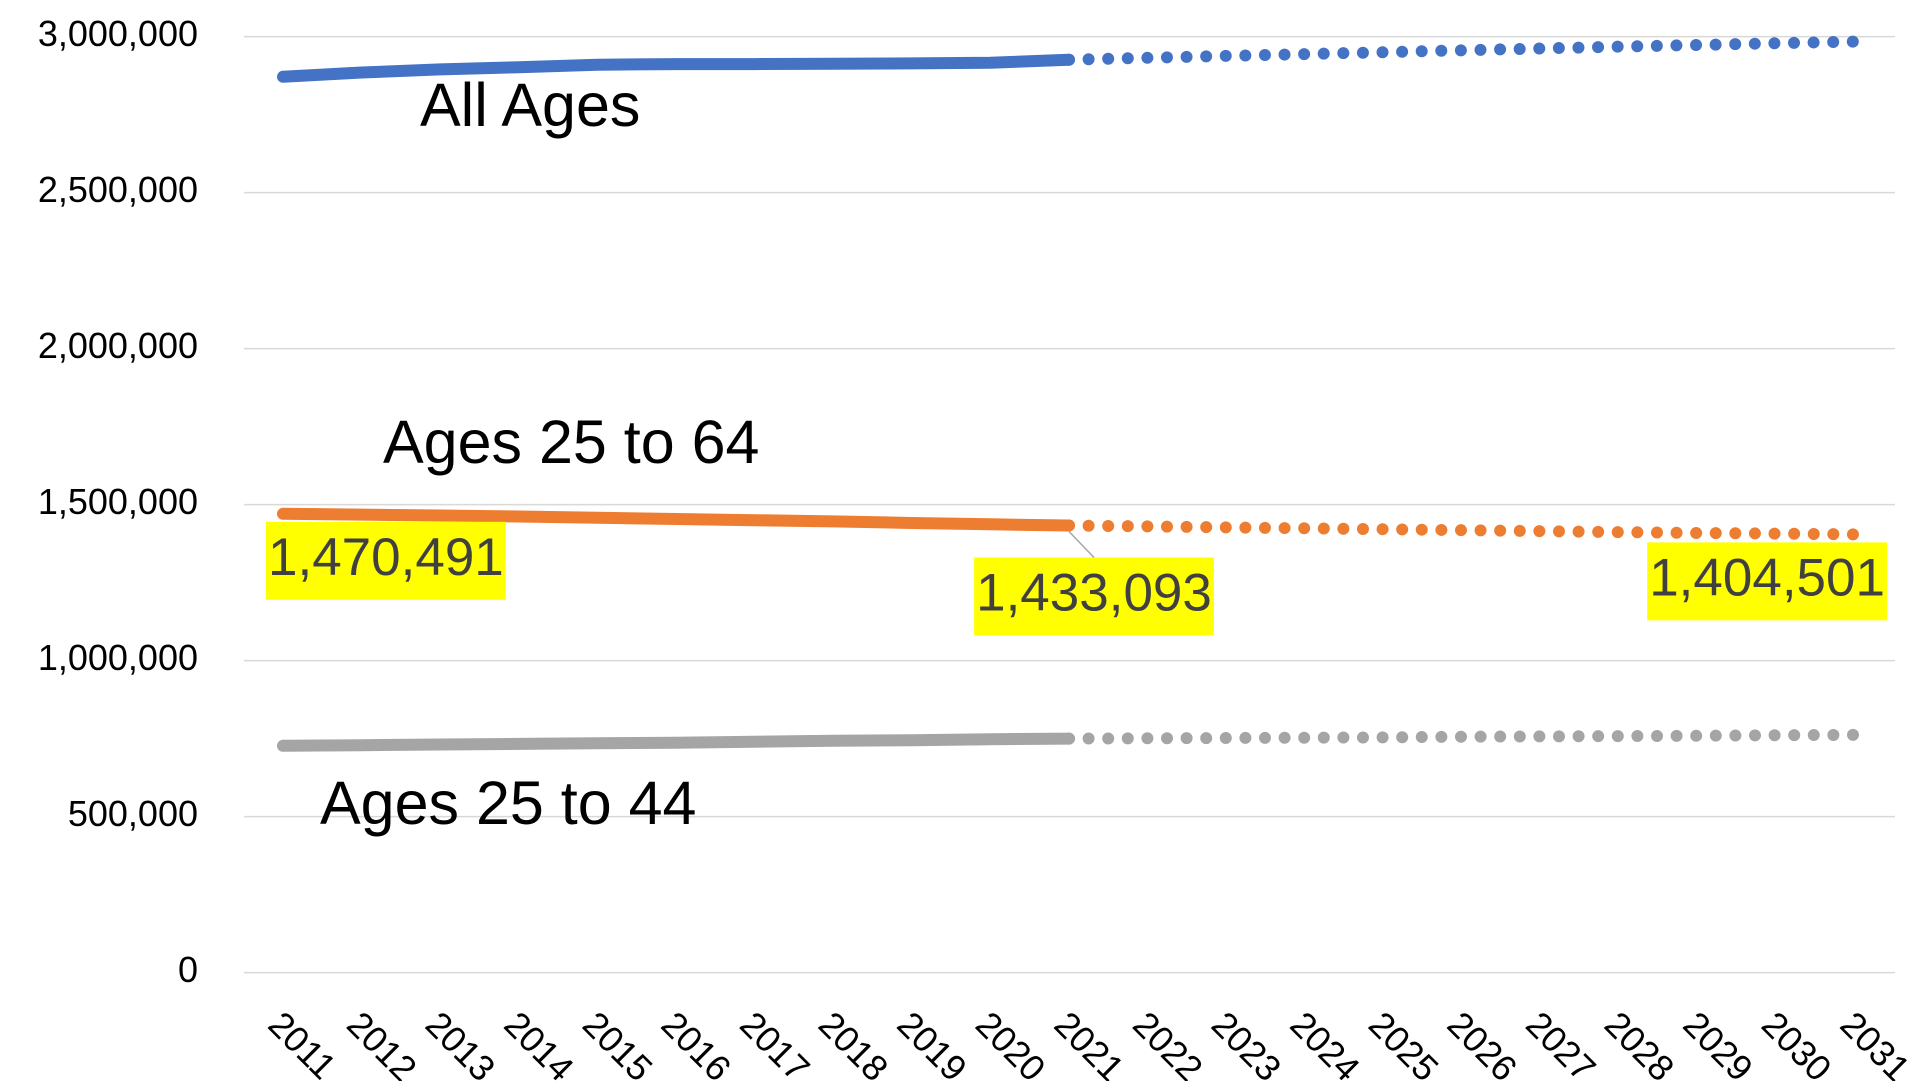  I want to click on data-label-text: 1,404,501, so click(1767, 577).